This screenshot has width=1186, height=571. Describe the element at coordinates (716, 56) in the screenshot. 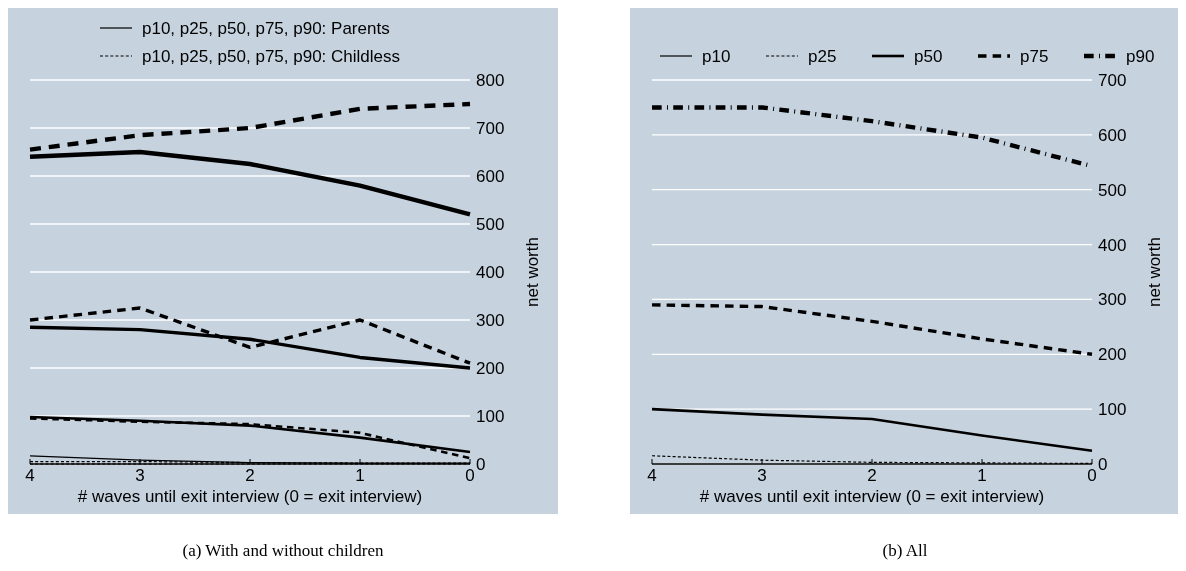

I see `legend-label: p10` at that location.